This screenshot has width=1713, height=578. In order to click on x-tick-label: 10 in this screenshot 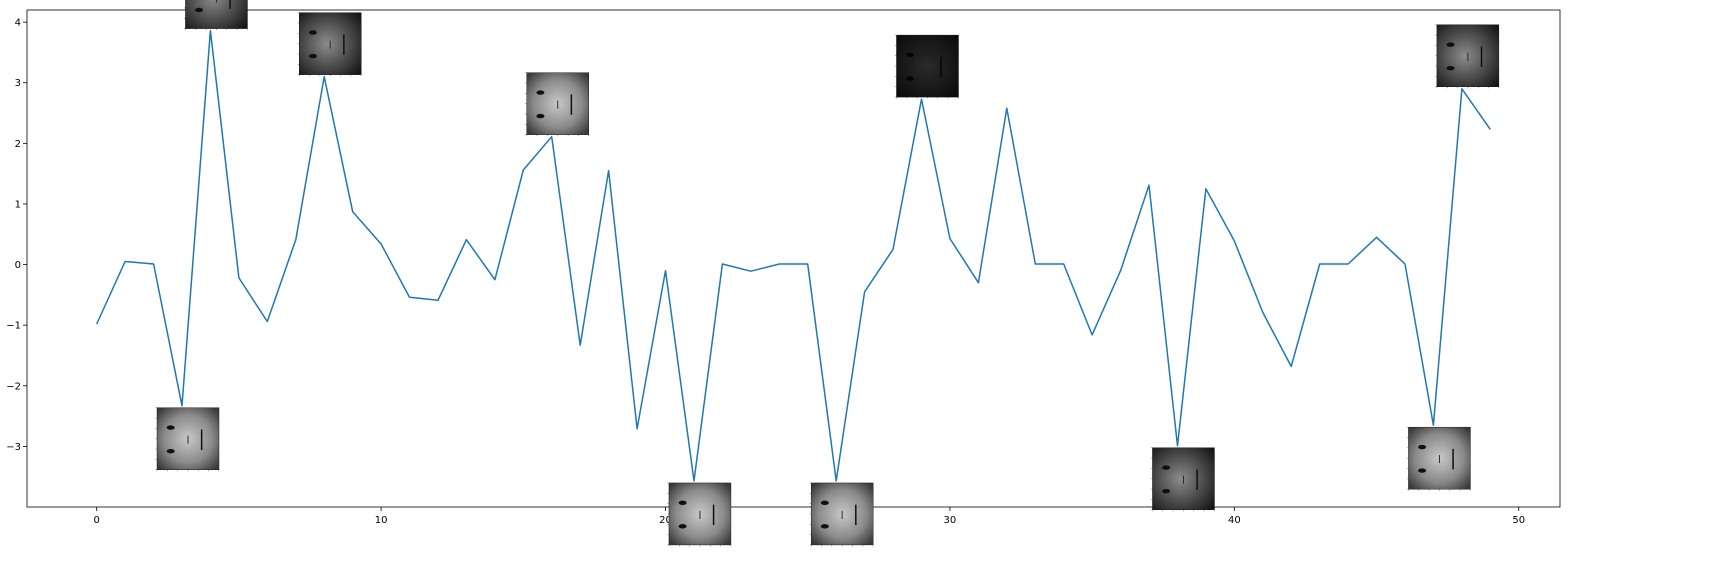, I will do `click(381, 520)`.